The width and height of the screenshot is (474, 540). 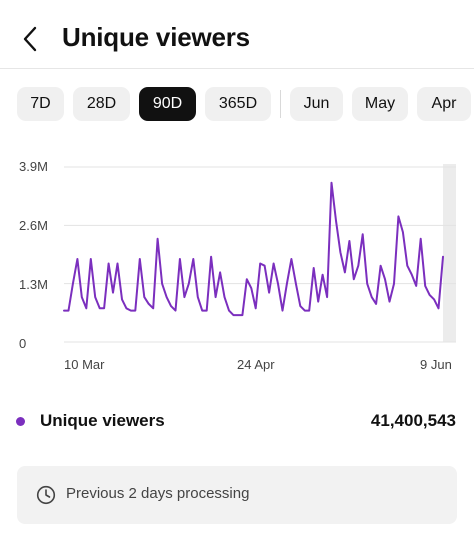 I want to click on x-tick-label: 10 Mar, so click(x=84, y=364).